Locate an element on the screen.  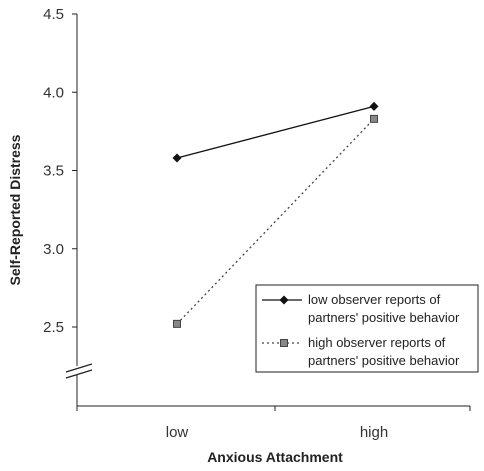
legend-label: low observer reports of is located at coordinates (374, 299).